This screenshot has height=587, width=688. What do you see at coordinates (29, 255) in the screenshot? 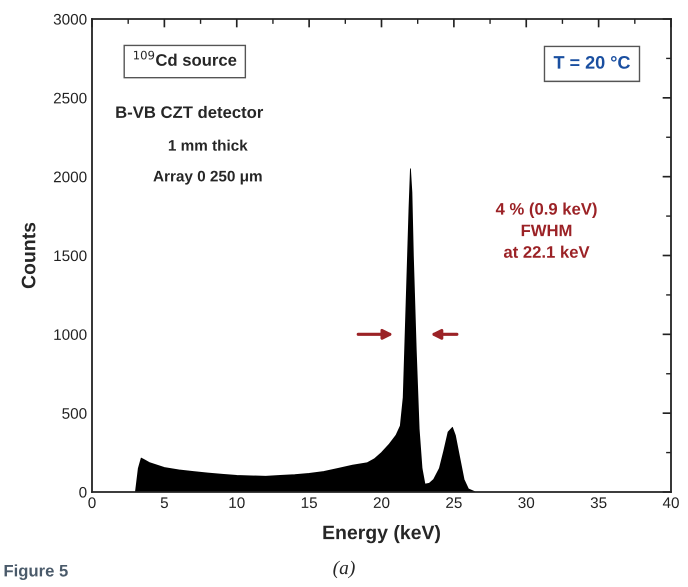
I see `y-axis-title: Counts` at bounding box center [29, 255].